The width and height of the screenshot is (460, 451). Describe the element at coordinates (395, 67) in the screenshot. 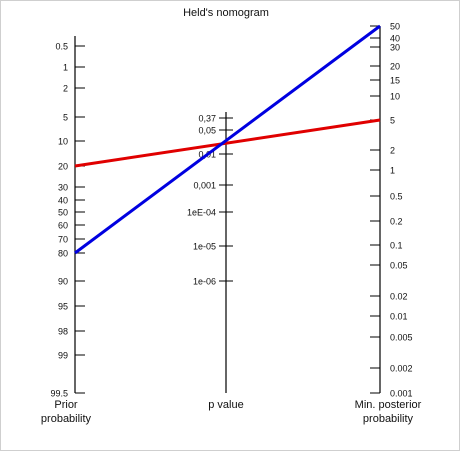

I see `posterior-tick-label: 20` at that location.